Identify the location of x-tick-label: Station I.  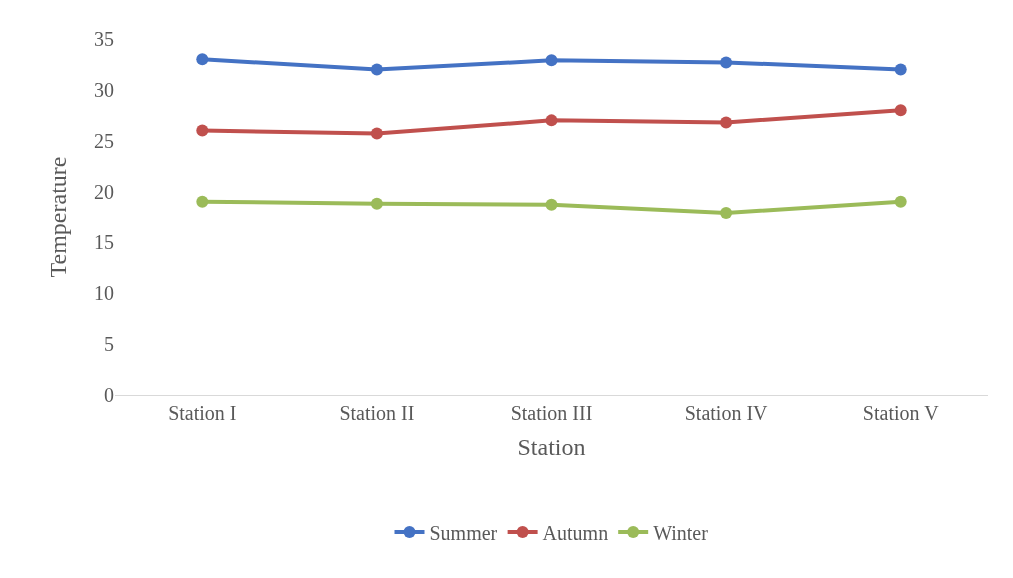
(202, 413).